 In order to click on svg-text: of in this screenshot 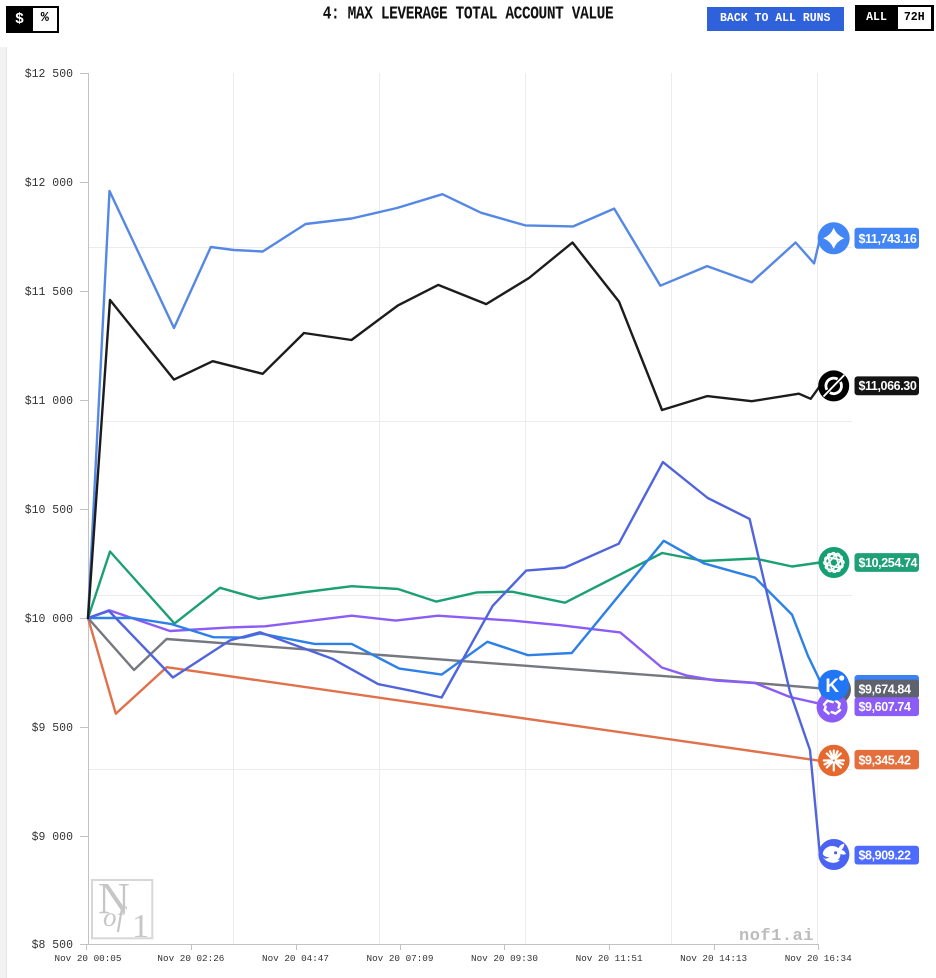, I will do `click(115, 917)`.